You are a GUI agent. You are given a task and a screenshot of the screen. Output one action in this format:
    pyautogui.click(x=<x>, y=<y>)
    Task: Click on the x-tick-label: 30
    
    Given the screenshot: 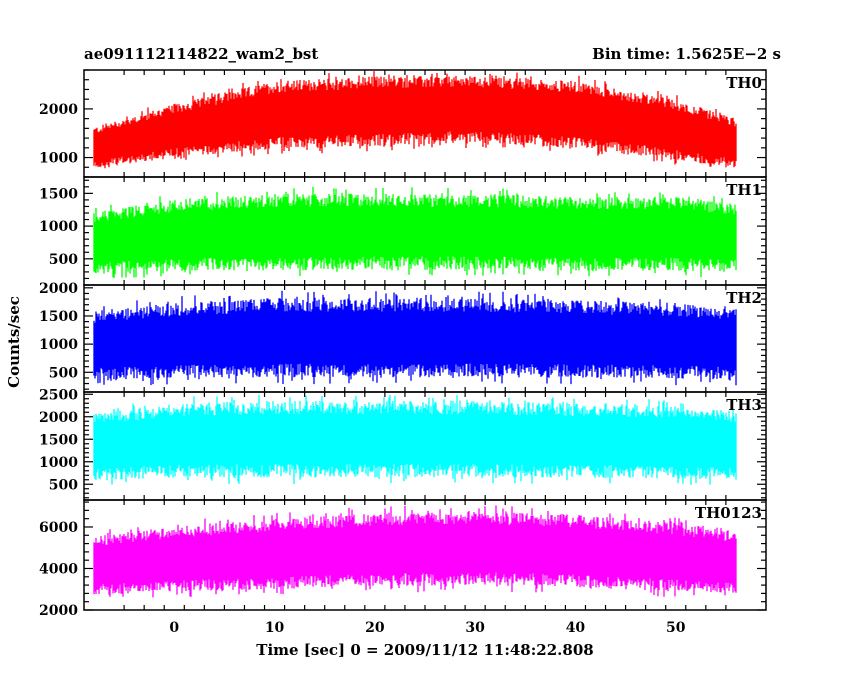 What is the action you would take?
    pyautogui.click(x=475, y=628)
    